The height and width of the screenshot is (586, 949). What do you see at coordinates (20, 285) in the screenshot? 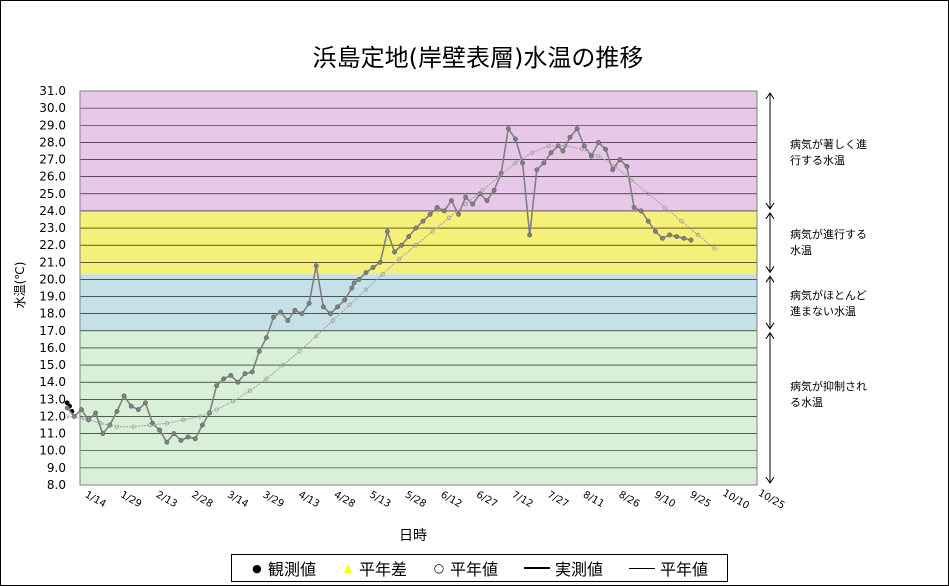
I see `y-axis-label: 水温(℃)` at bounding box center [20, 285].